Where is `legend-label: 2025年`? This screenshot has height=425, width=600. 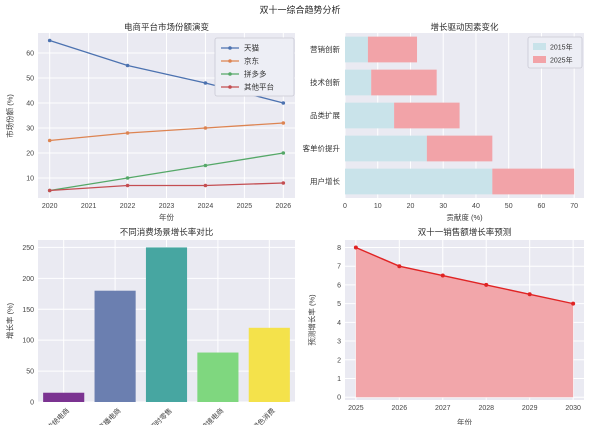 legend-label: 2025年 is located at coordinates (561, 60).